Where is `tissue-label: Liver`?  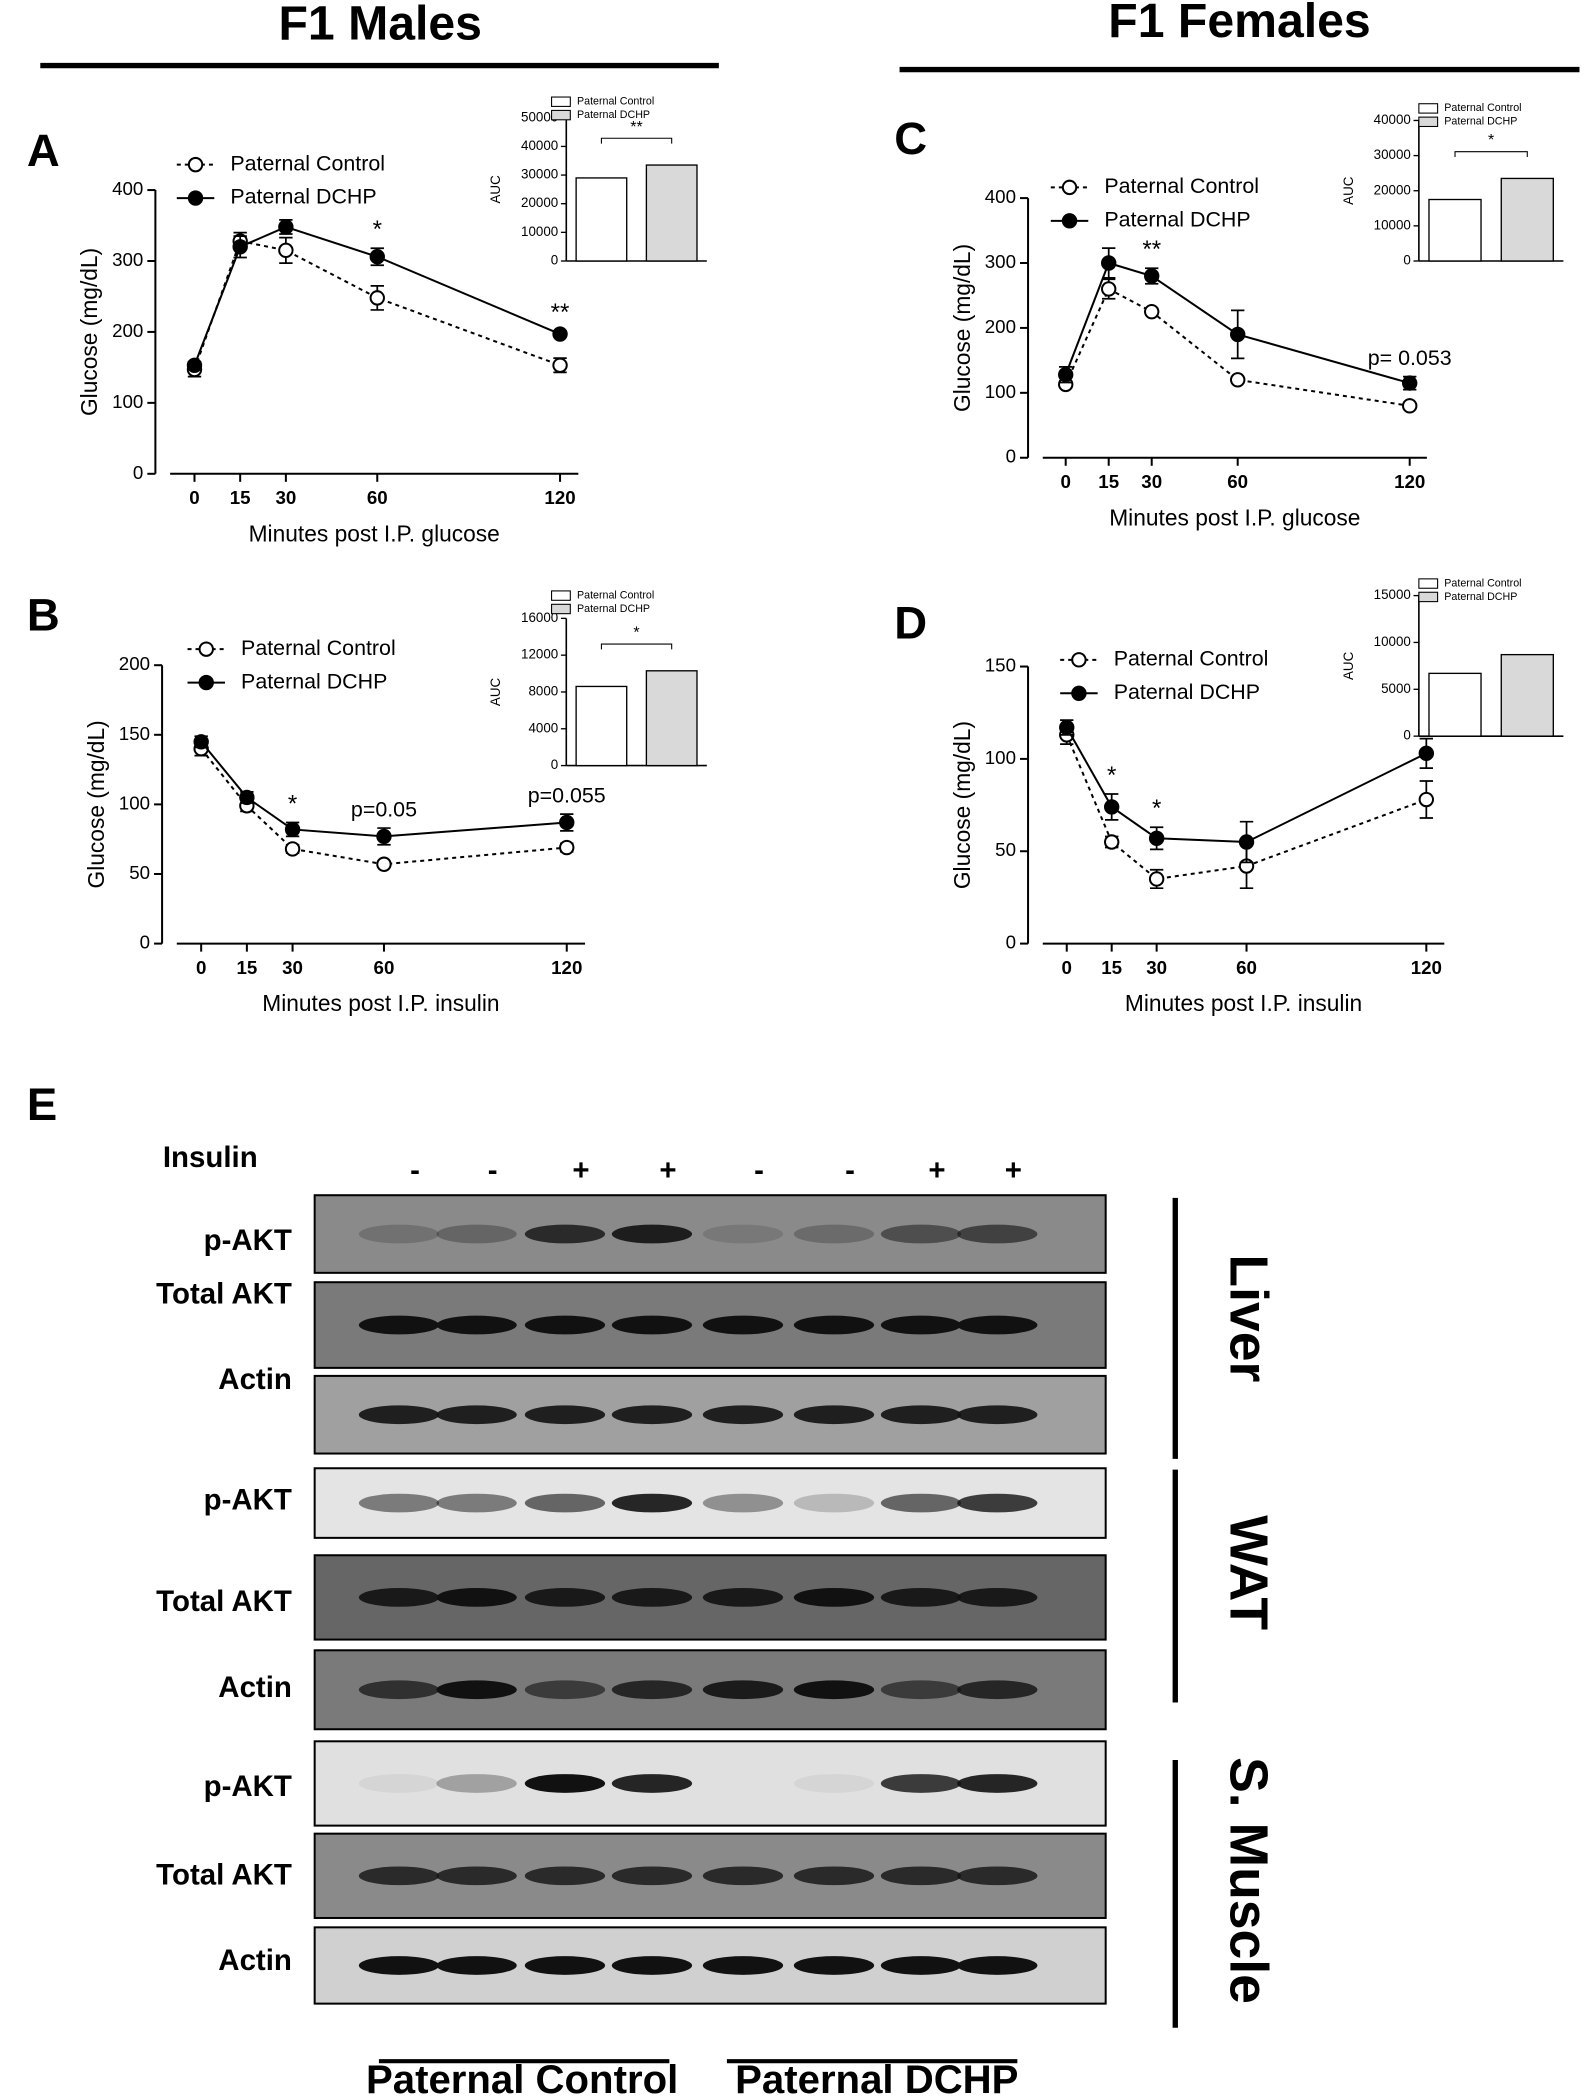 tissue-label: Liver is located at coordinates (1248, 1318).